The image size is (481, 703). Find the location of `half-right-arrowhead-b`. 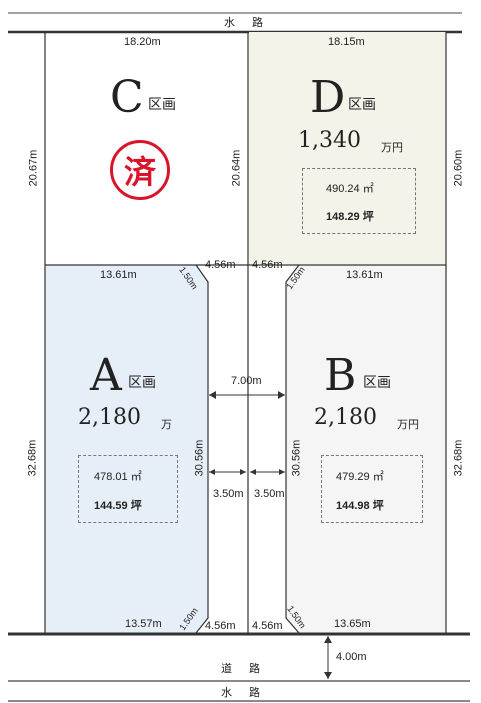

half-right-arrowhead-b is located at coordinates (282, 472).